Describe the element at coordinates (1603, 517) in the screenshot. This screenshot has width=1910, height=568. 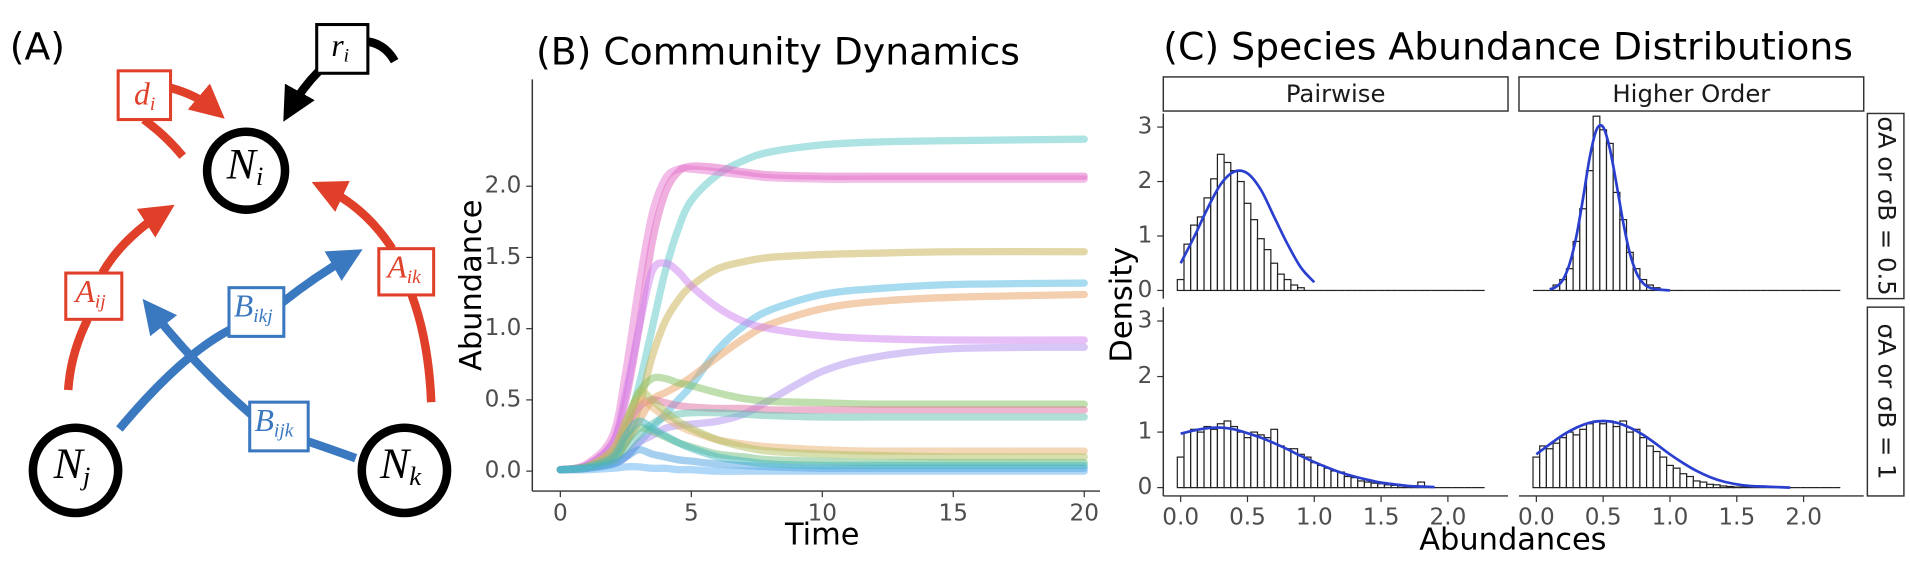
I see `x-tick-label: 0.5` at that location.